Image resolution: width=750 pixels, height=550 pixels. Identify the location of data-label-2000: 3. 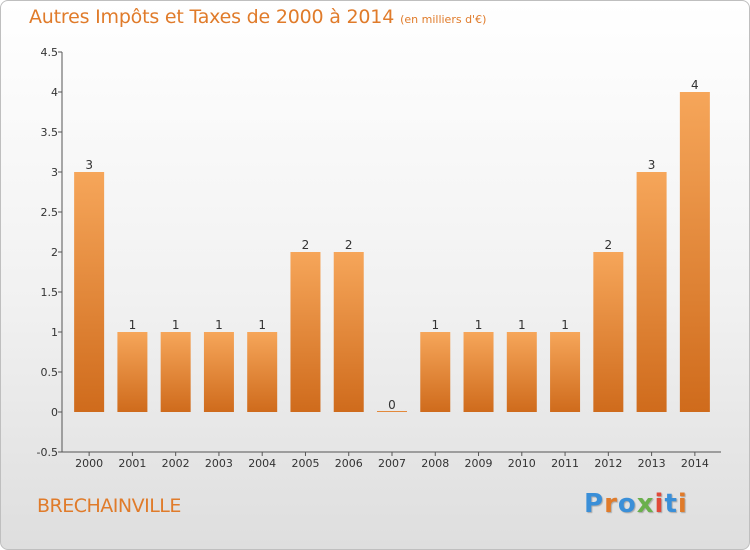
(89, 165).